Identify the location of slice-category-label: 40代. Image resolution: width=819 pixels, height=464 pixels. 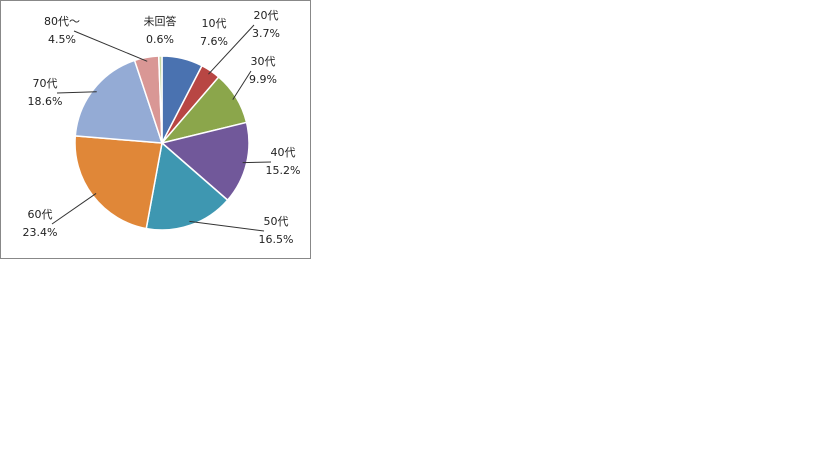
(283, 152).